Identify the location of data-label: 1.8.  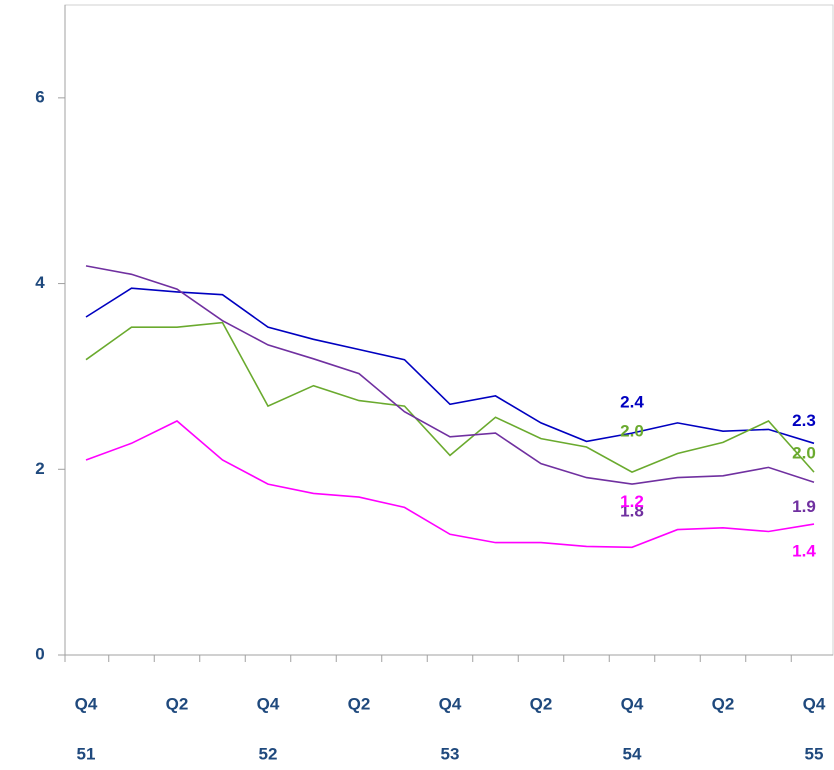
(632, 511).